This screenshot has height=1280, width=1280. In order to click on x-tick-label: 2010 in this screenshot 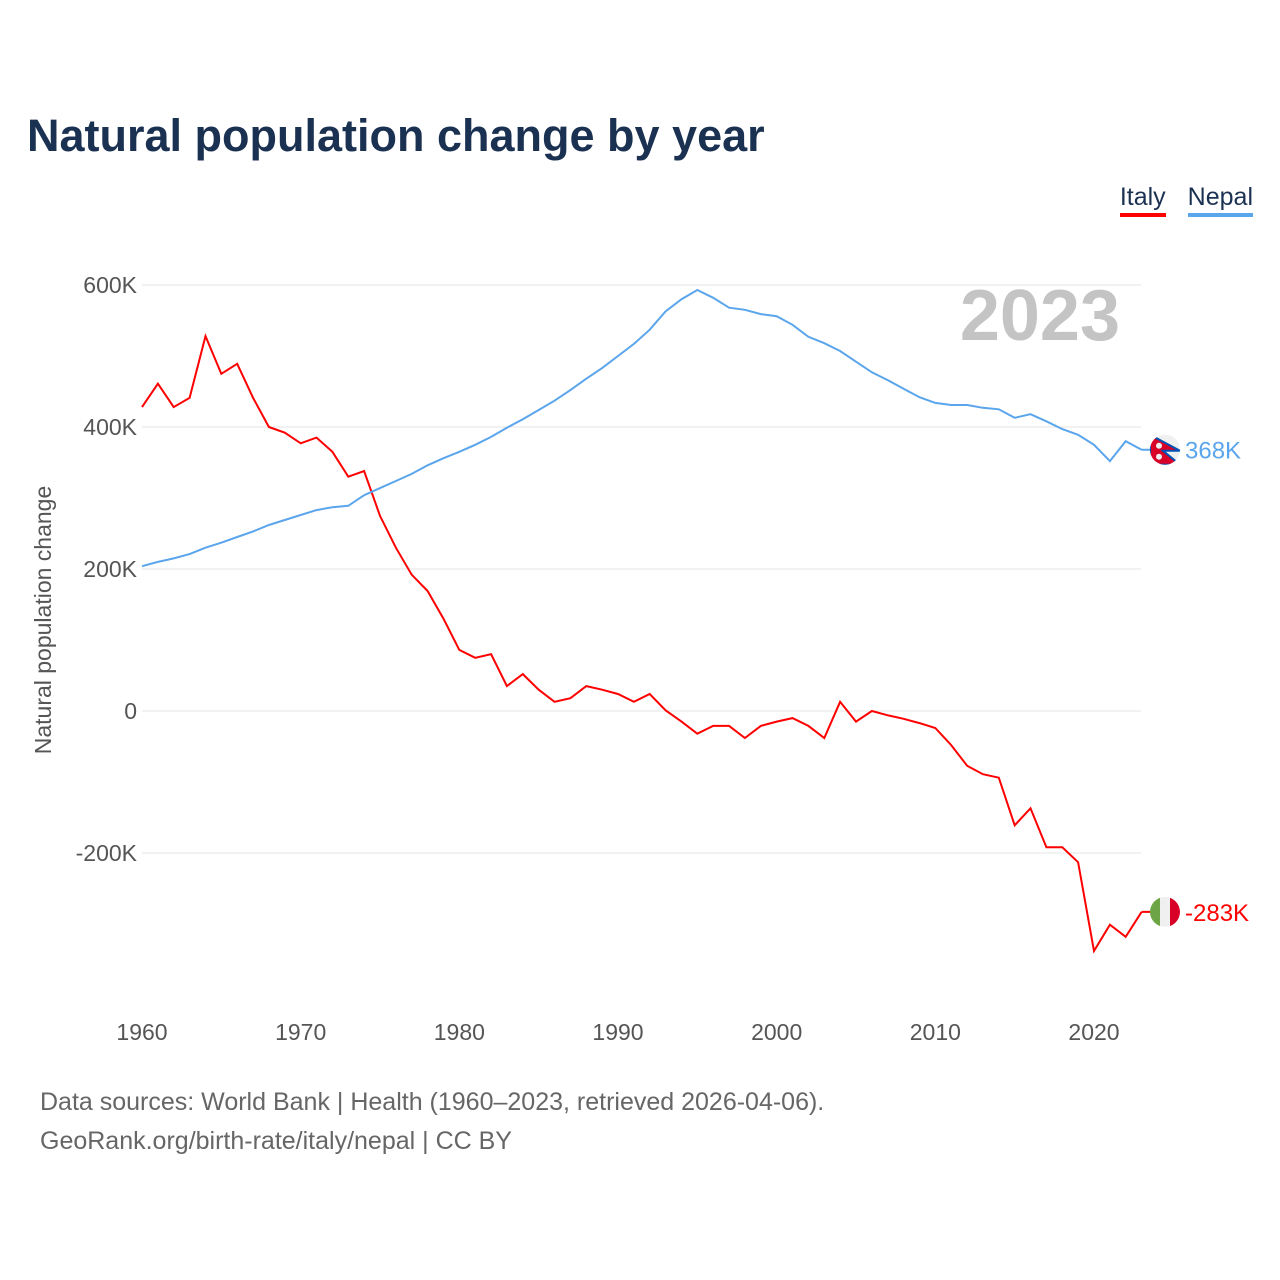, I will do `click(935, 1032)`.